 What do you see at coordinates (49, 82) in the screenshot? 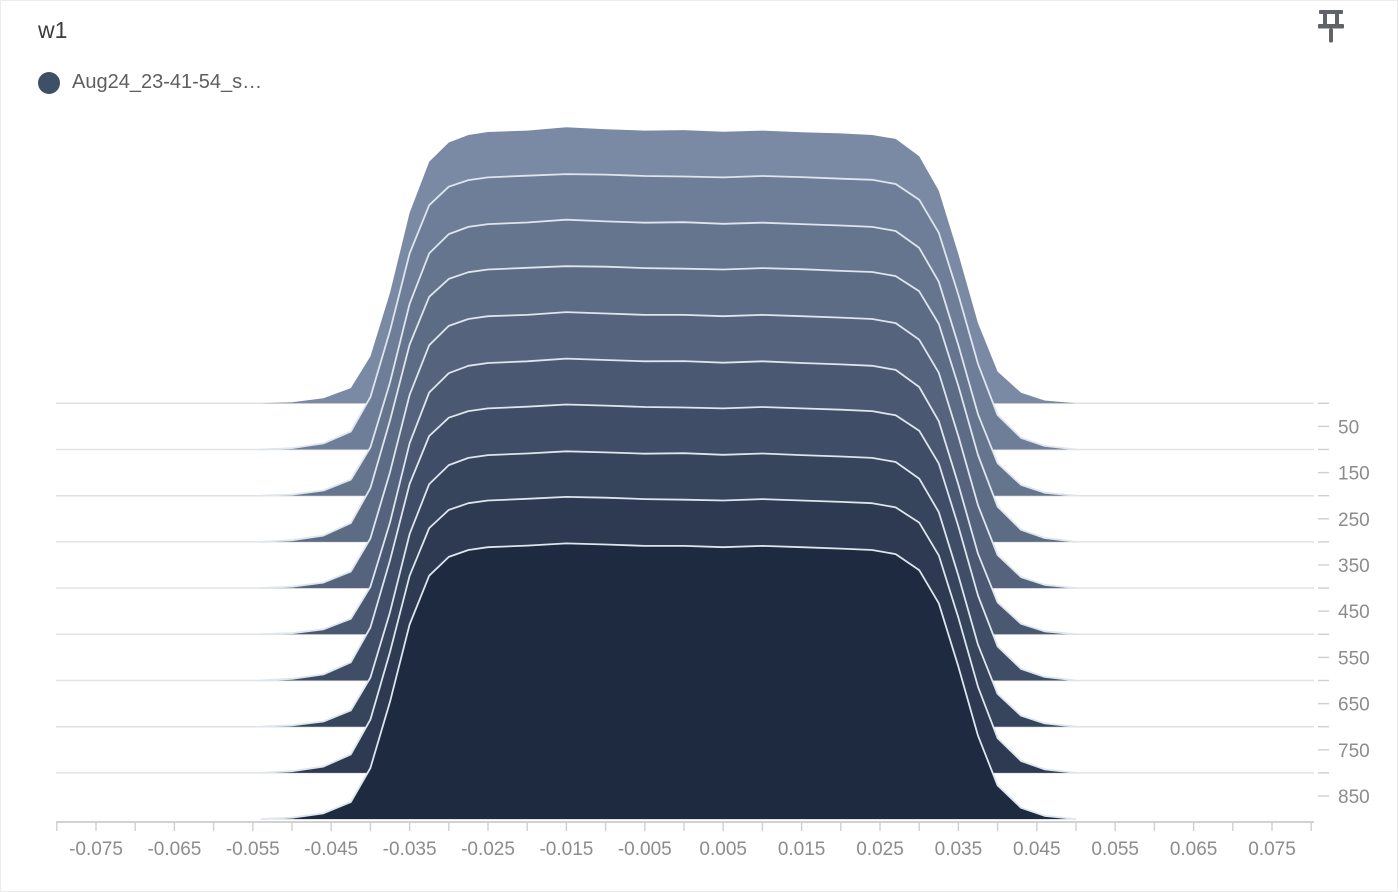
I see `run-color-dot-icon` at bounding box center [49, 82].